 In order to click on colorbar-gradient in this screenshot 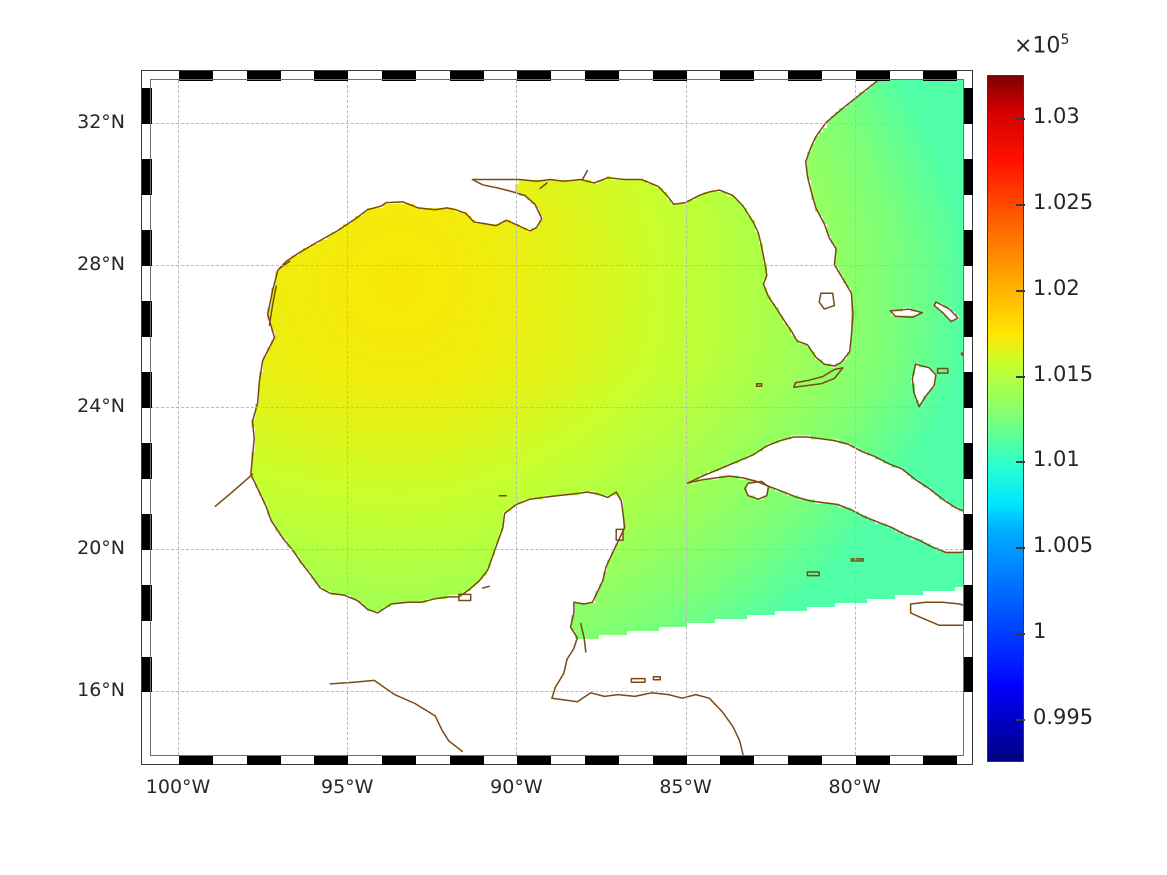, I will do `click(1005, 418)`.